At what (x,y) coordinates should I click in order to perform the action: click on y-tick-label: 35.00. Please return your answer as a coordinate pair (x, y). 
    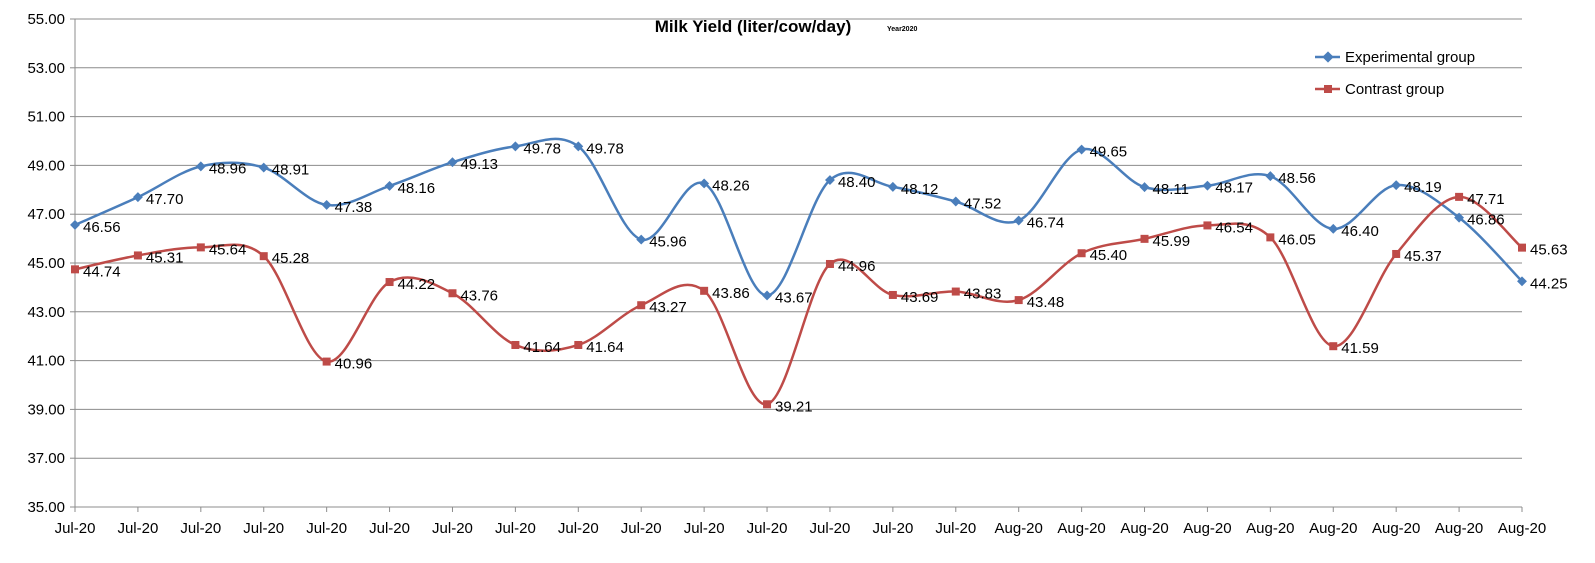
    Looking at the image, I should click on (46, 507).